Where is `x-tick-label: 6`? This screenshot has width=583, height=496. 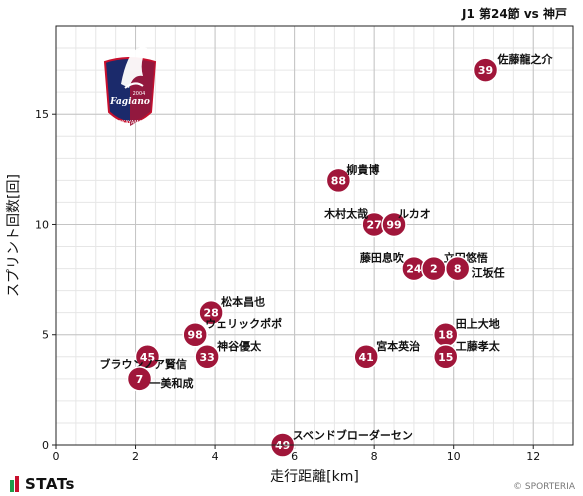
x-tick-label: 6 is located at coordinates (294, 456).